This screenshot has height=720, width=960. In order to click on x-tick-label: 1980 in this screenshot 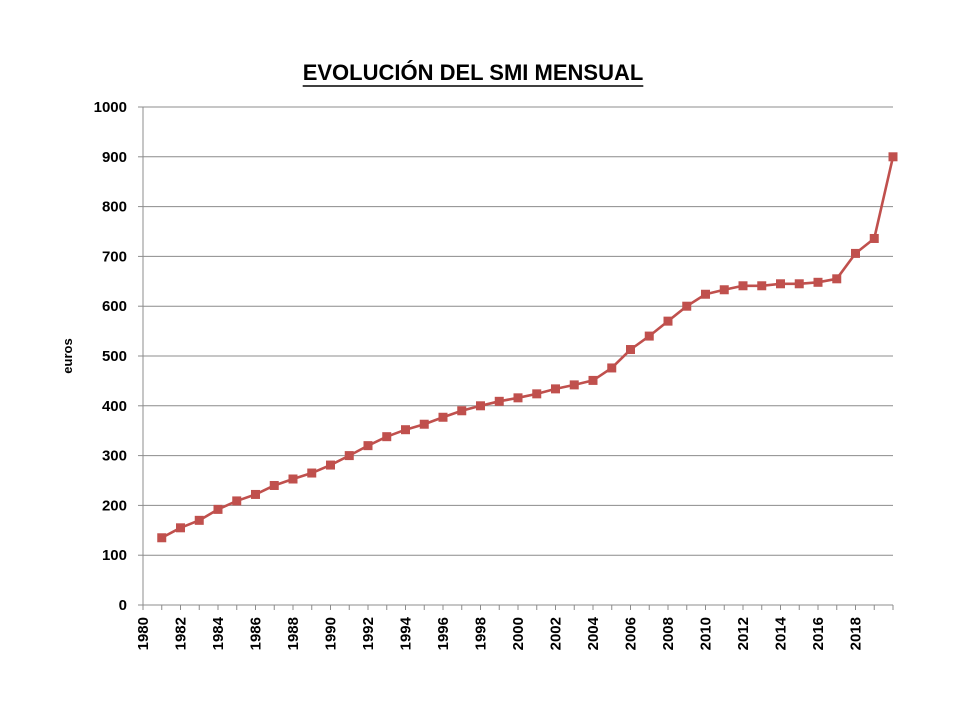, I will do `click(143, 633)`.